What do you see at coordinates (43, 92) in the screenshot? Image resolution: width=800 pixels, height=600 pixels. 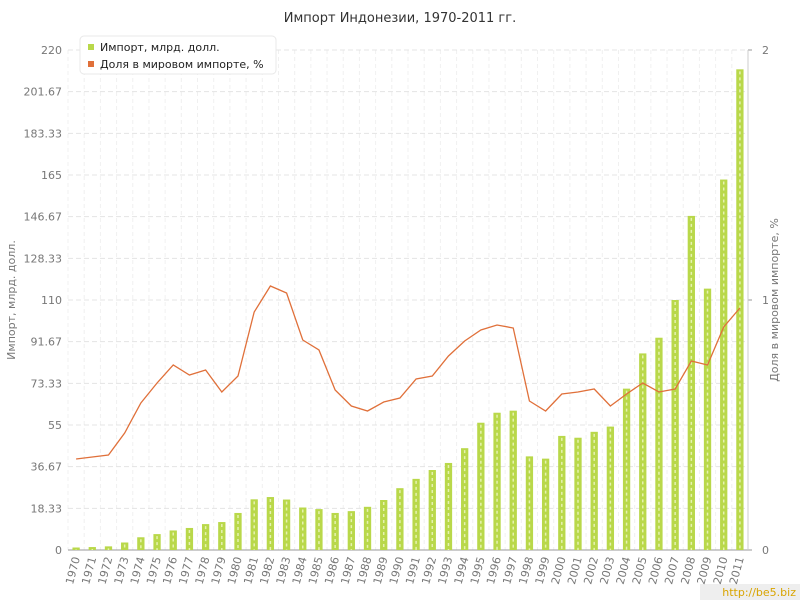 I see `y-tick-label: 201.67` at bounding box center [43, 92].